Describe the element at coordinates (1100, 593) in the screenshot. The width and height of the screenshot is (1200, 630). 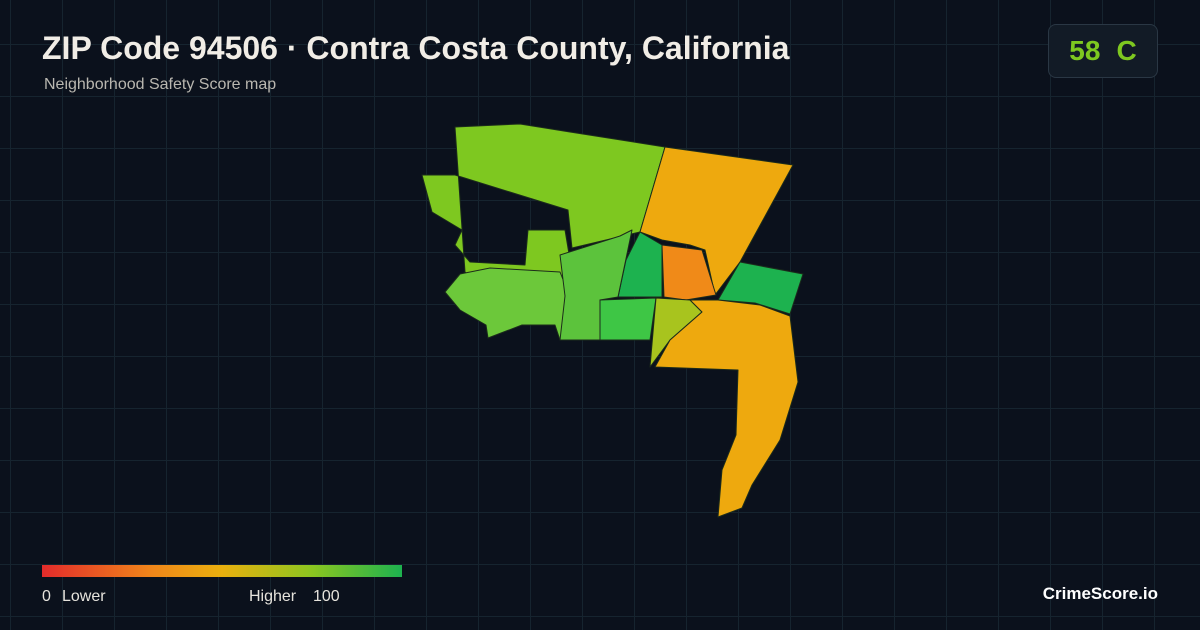
I see `brand: CrimeScore.io` at that location.